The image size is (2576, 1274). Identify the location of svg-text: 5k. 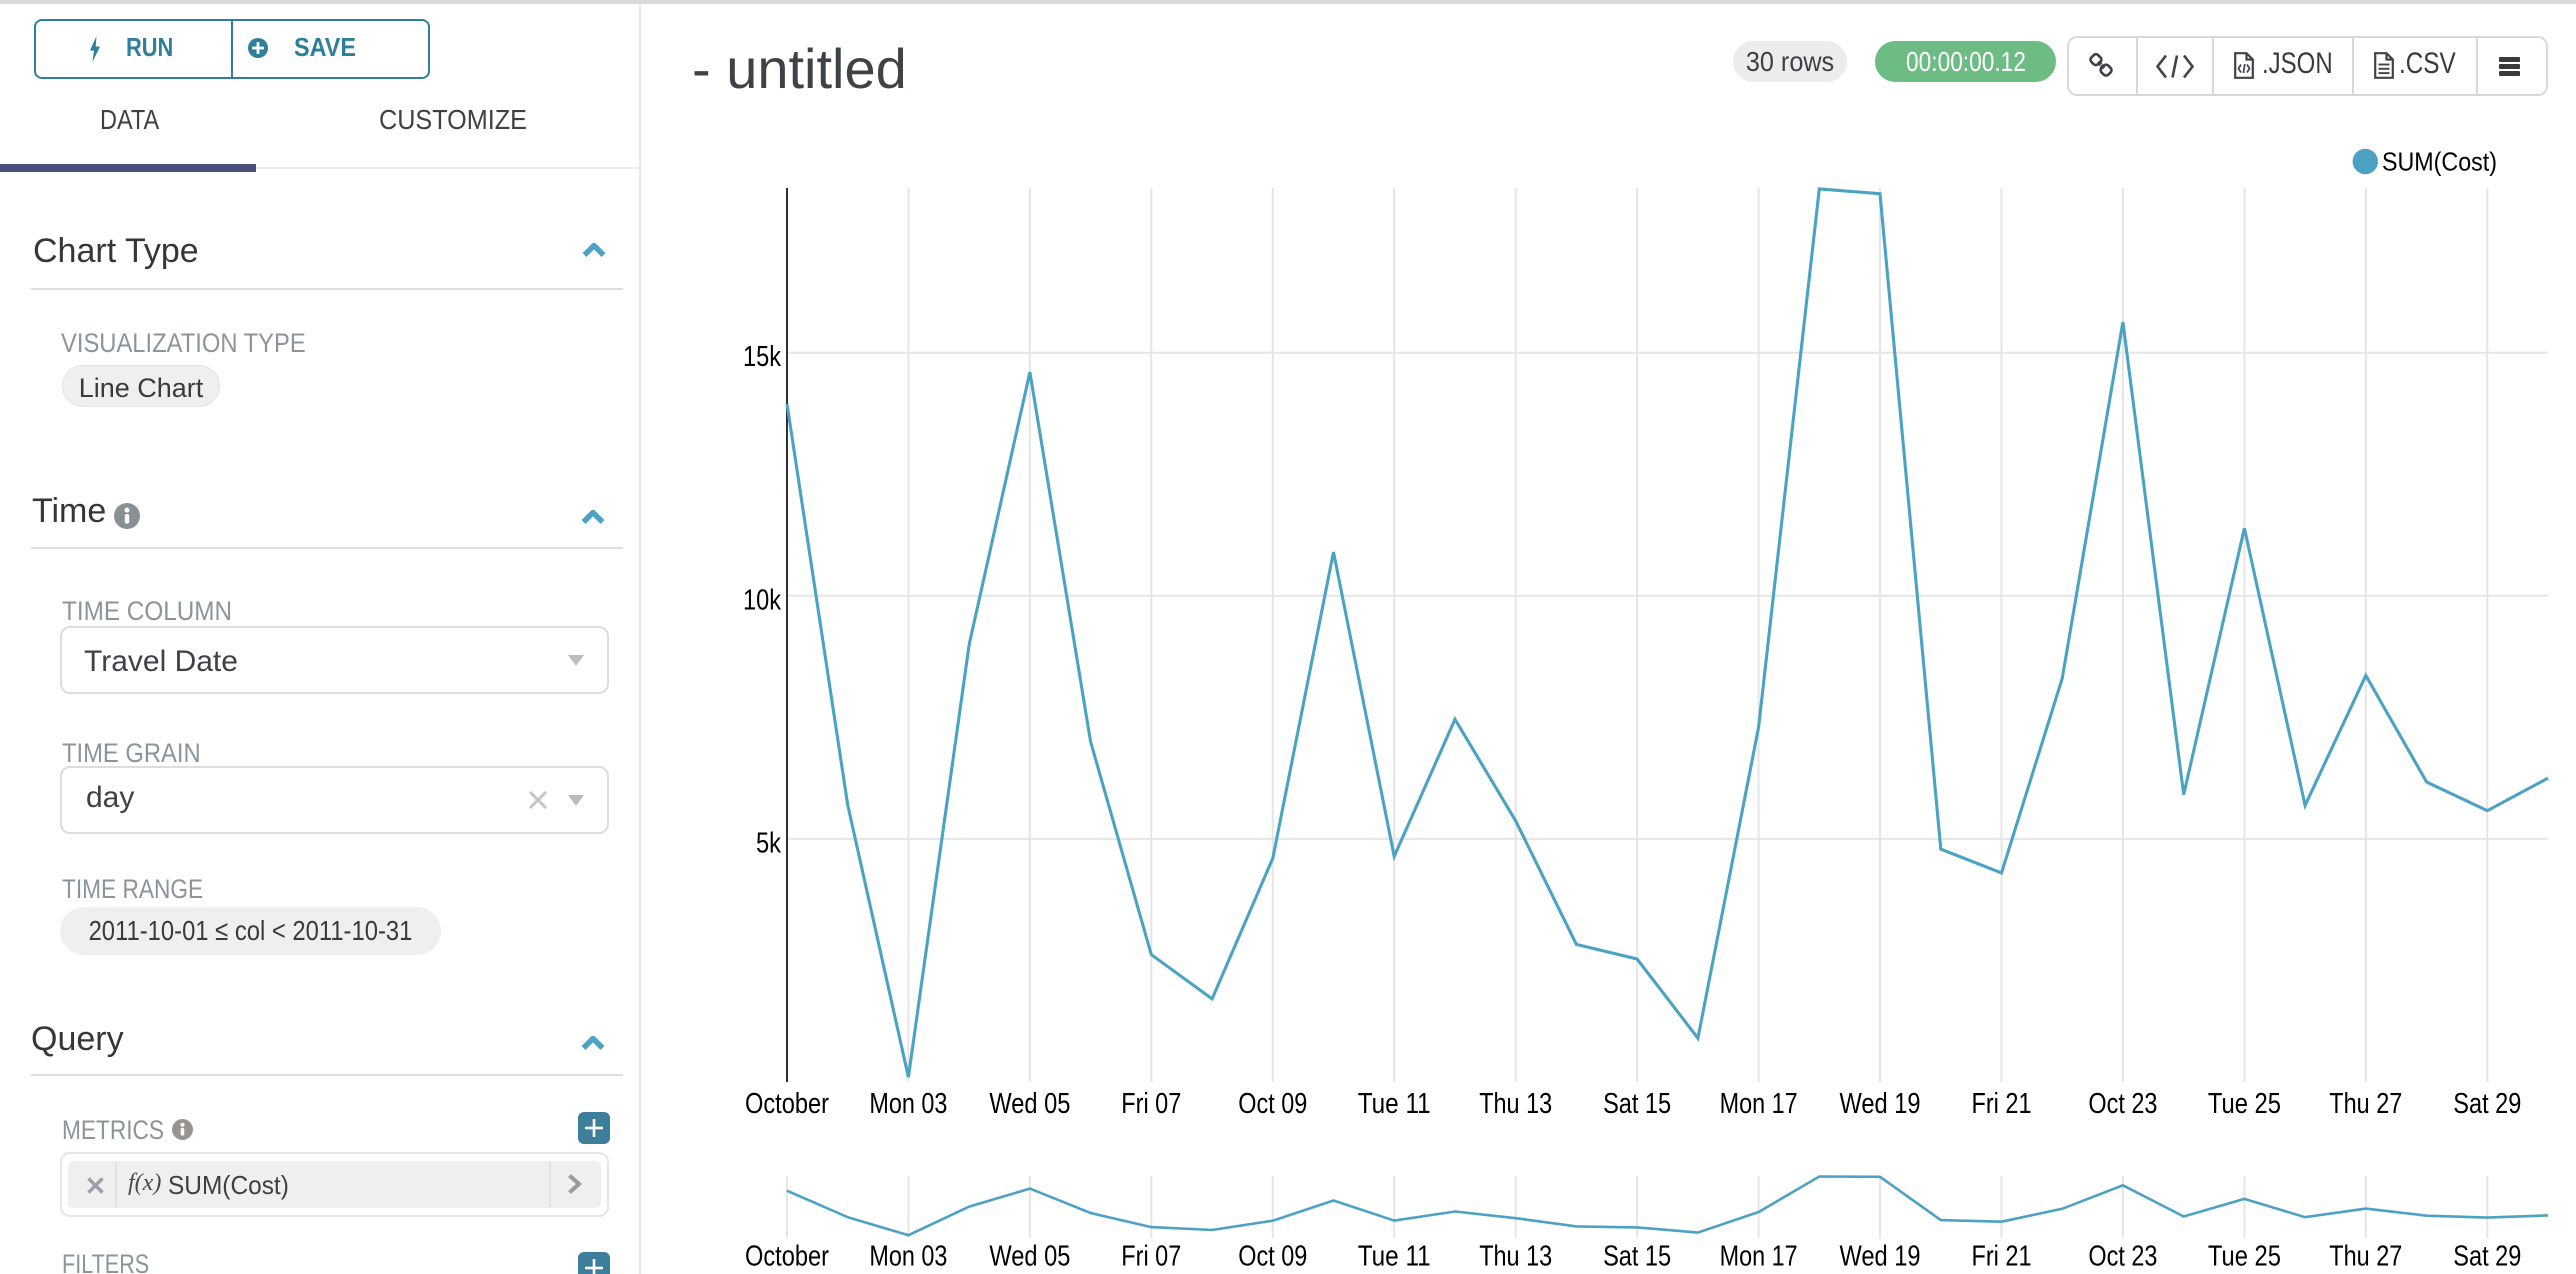
(768, 843).